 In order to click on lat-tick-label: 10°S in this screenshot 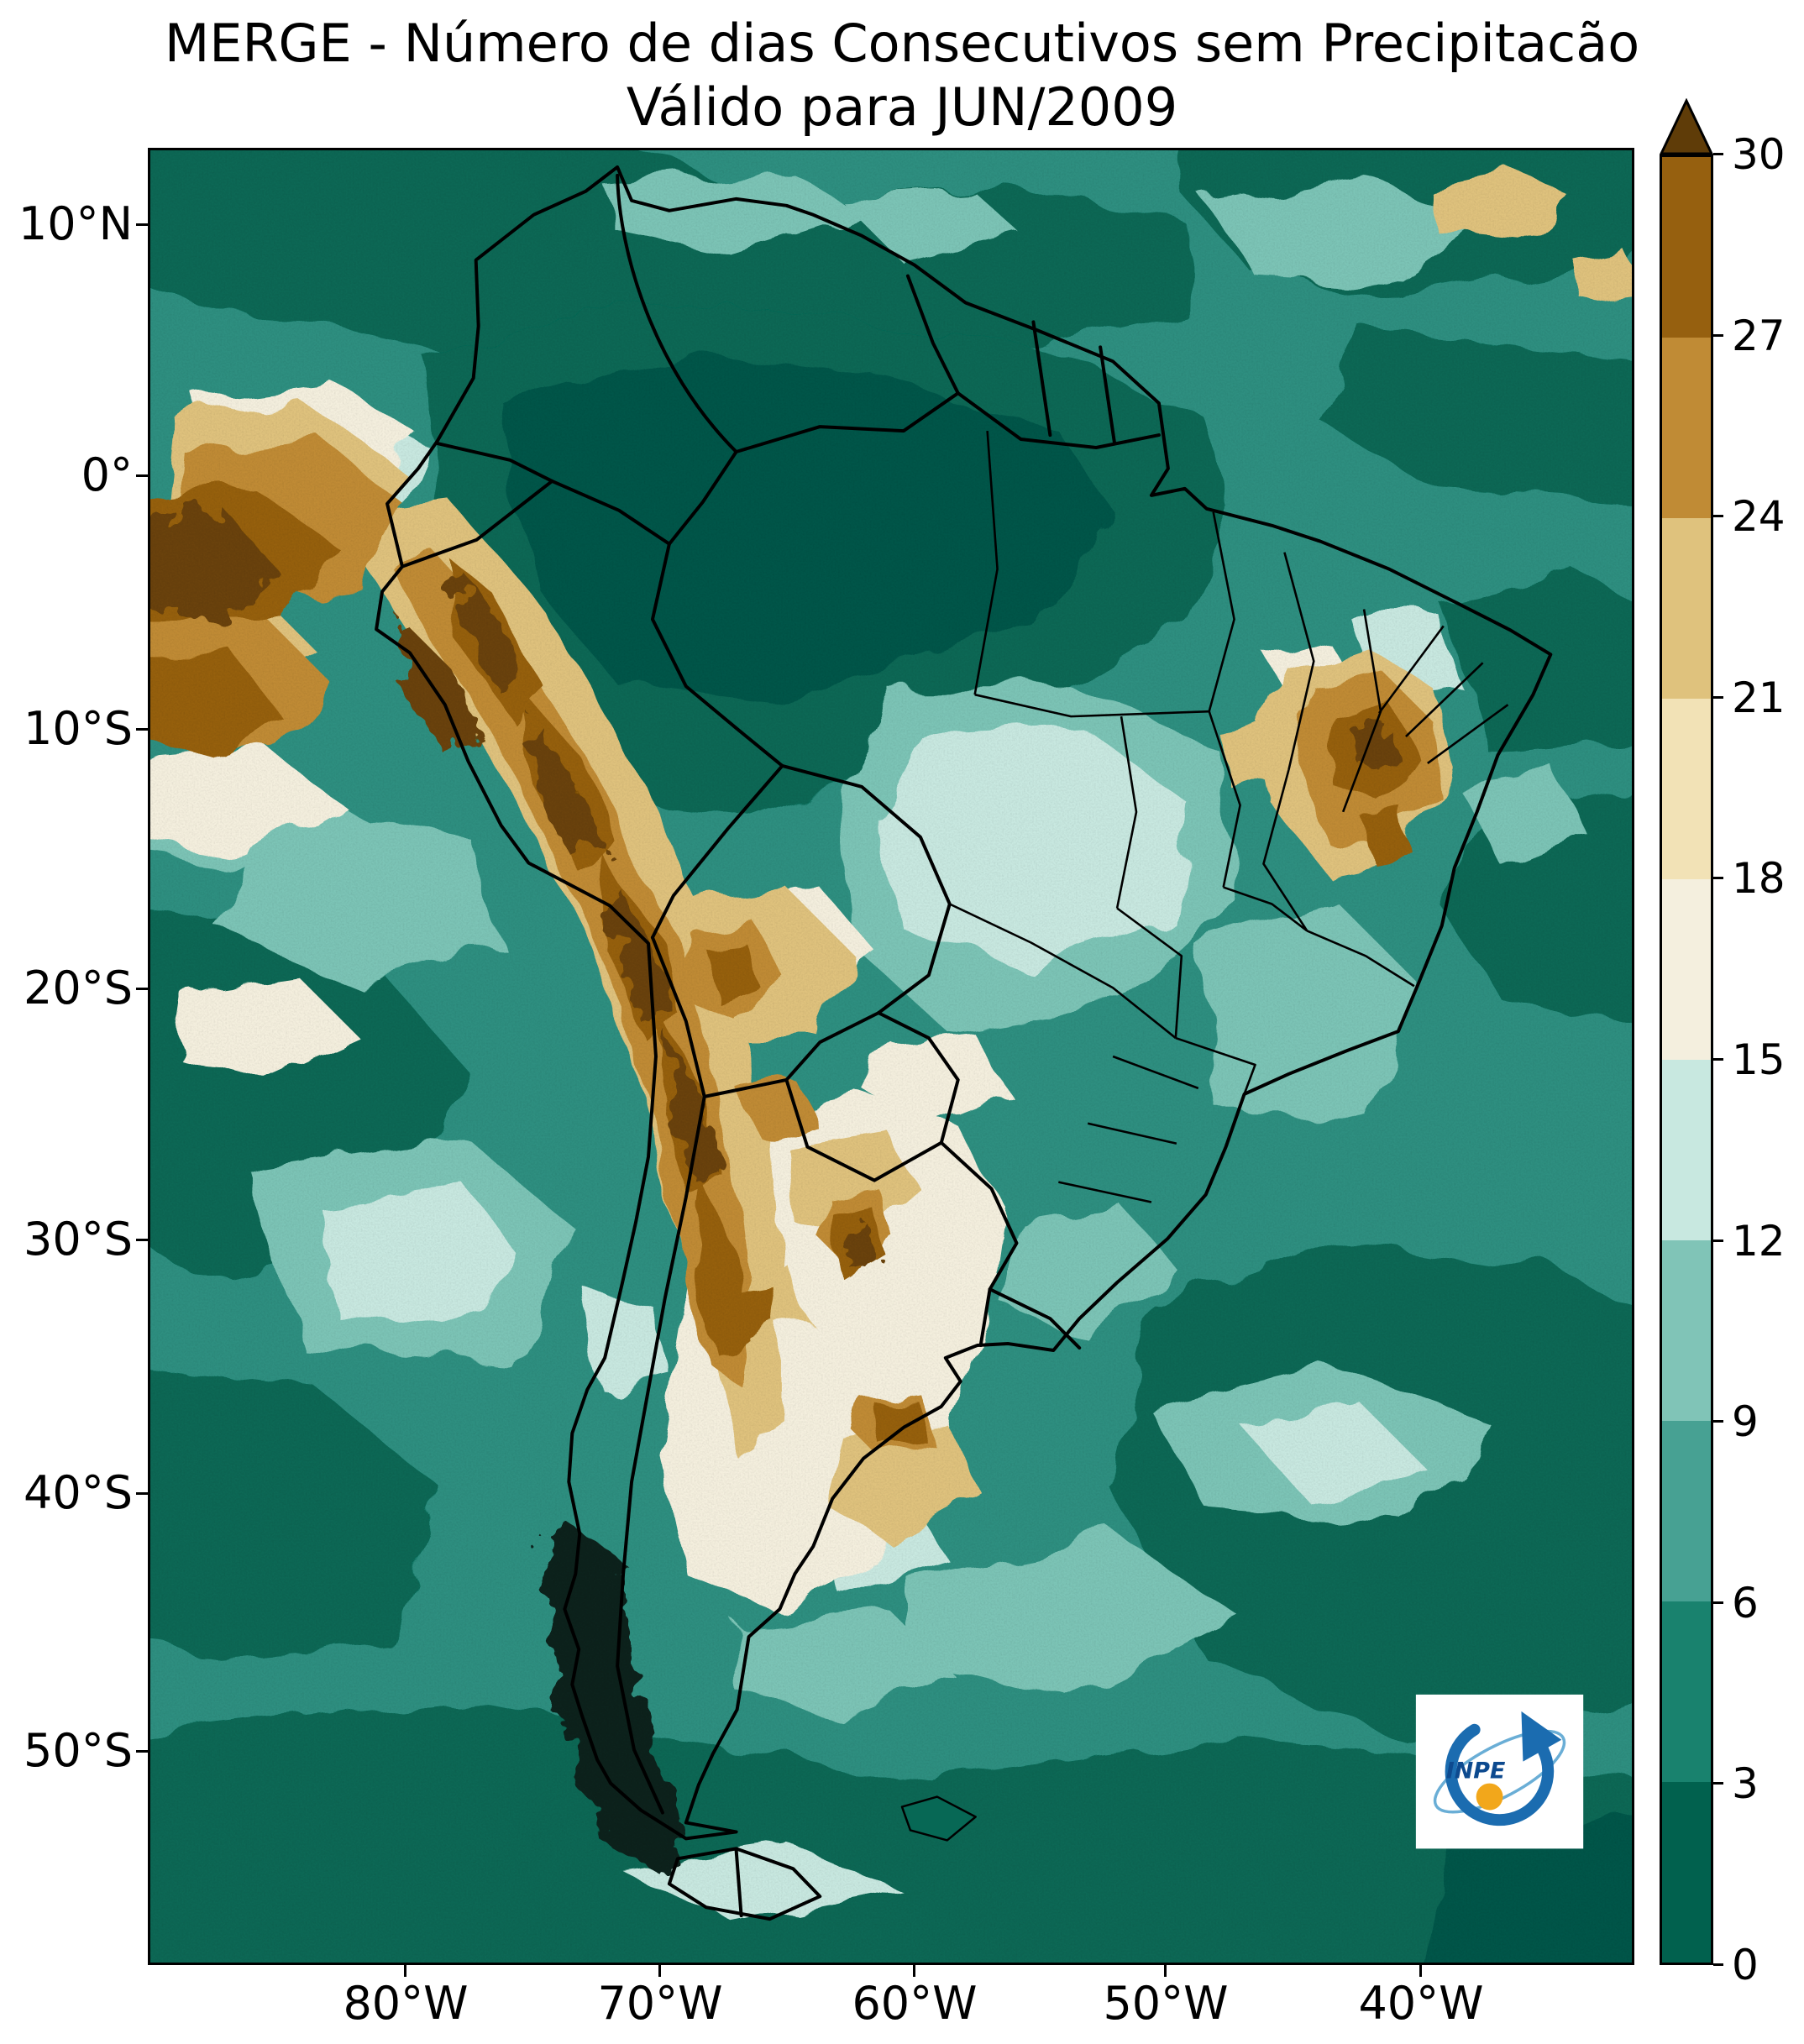, I will do `click(78, 729)`.